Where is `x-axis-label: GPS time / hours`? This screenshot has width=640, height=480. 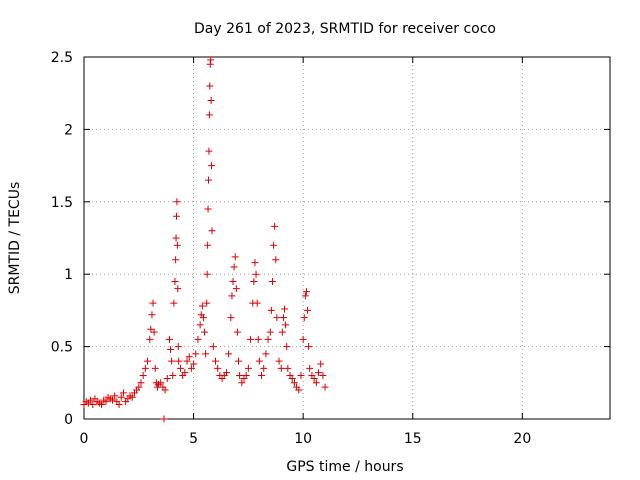 x-axis-label: GPS time / hours is located at coordinates (344, 467).